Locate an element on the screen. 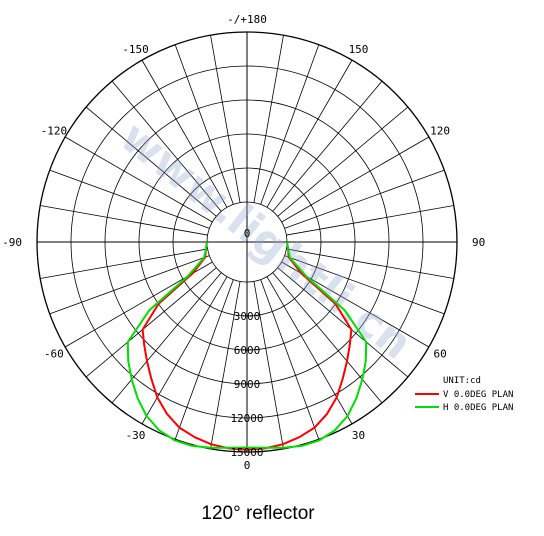  radial-tick-label: 9000 is located at coordinates (247, 384).